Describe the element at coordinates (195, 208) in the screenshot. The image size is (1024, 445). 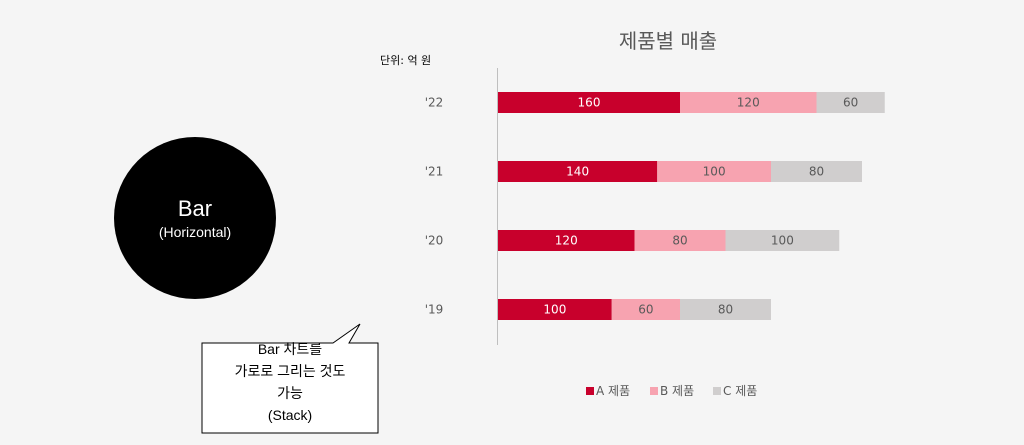
I see `badge-title: Bar` at that location.